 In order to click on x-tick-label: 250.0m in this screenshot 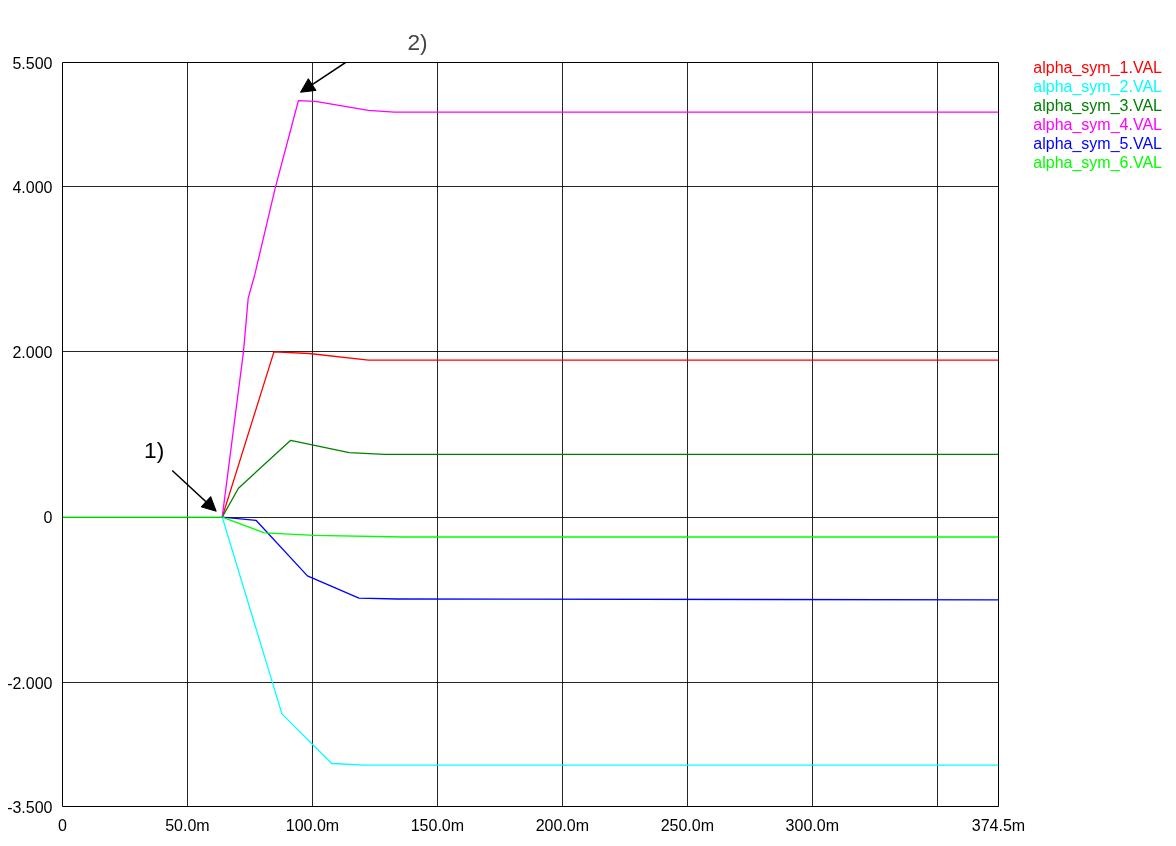, I will do `click(687, 825)`.